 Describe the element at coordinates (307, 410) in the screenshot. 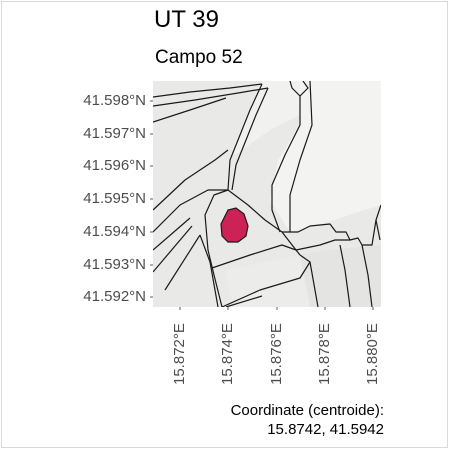

I see `centroid-caption-label: Coordinate (centroide):` at that location.